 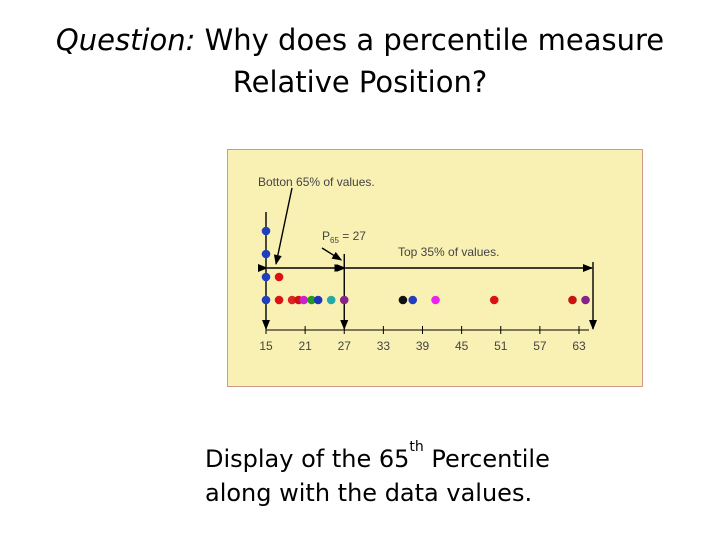 What do you see at coordinates (377, 456) in the screenshot?
I see `caption-line-1: Display of the 65th Percentile` at bounding box center [377, 456].